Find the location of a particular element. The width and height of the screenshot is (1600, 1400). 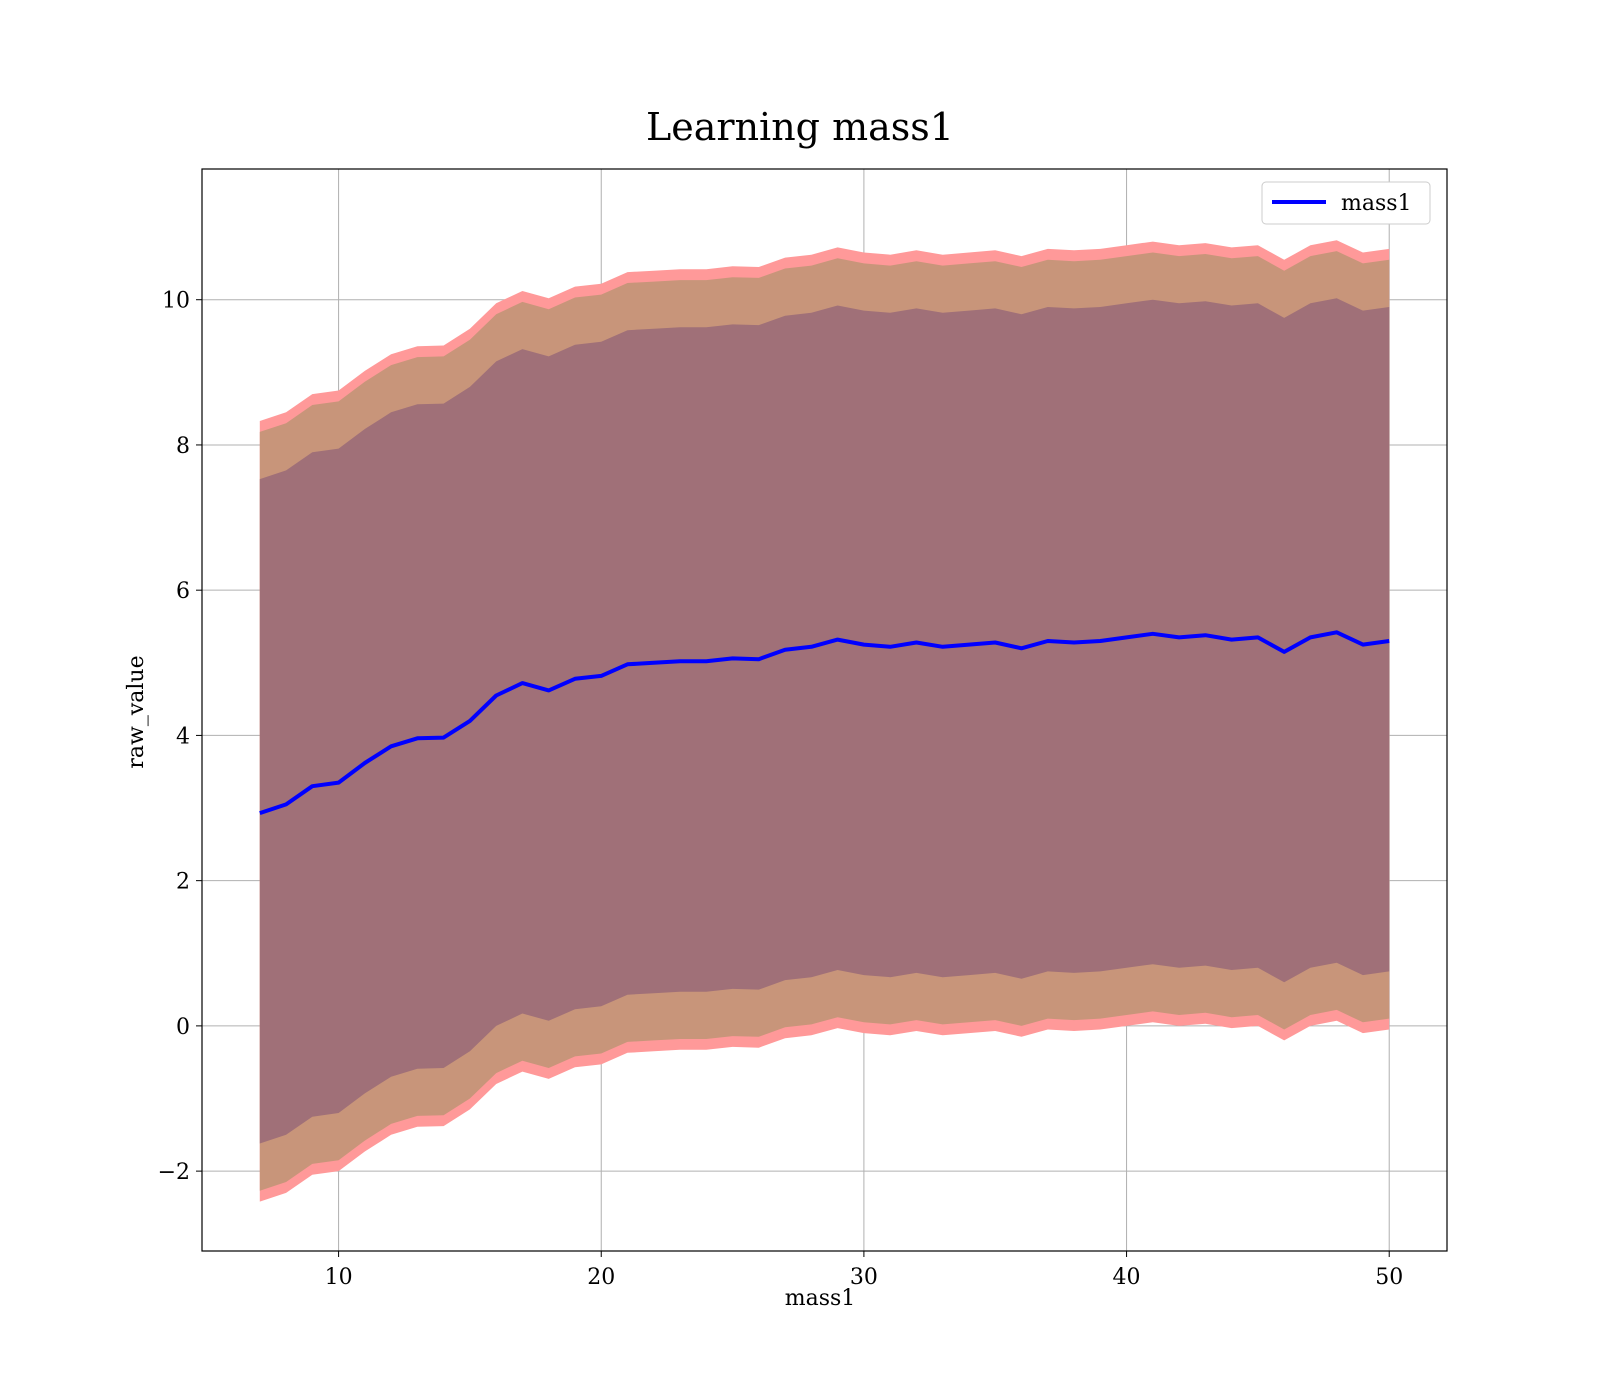

legend-label: mass1 is located at coordinates (1376, 203).